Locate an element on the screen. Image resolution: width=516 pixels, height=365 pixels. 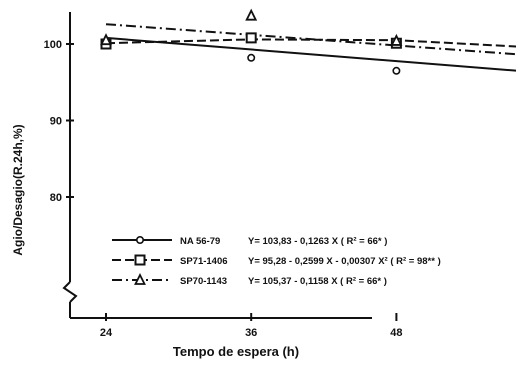
fit-lines is located at coordinates (310, 47).